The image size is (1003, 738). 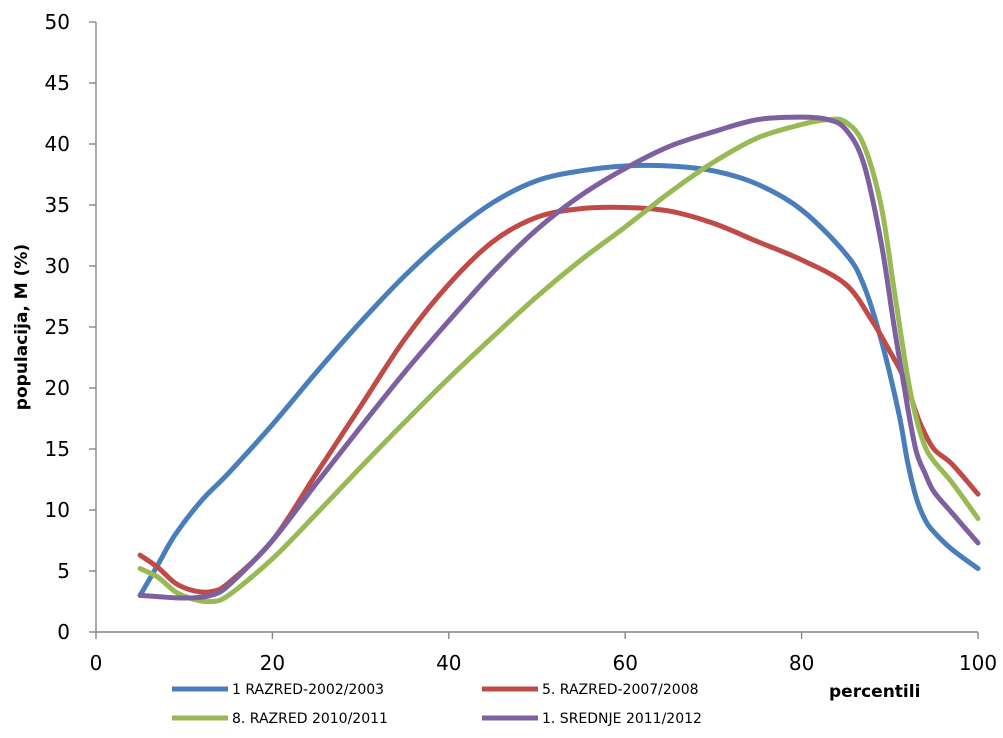 I want to click on y-tick-label: 10, so click(x=57, y=510).